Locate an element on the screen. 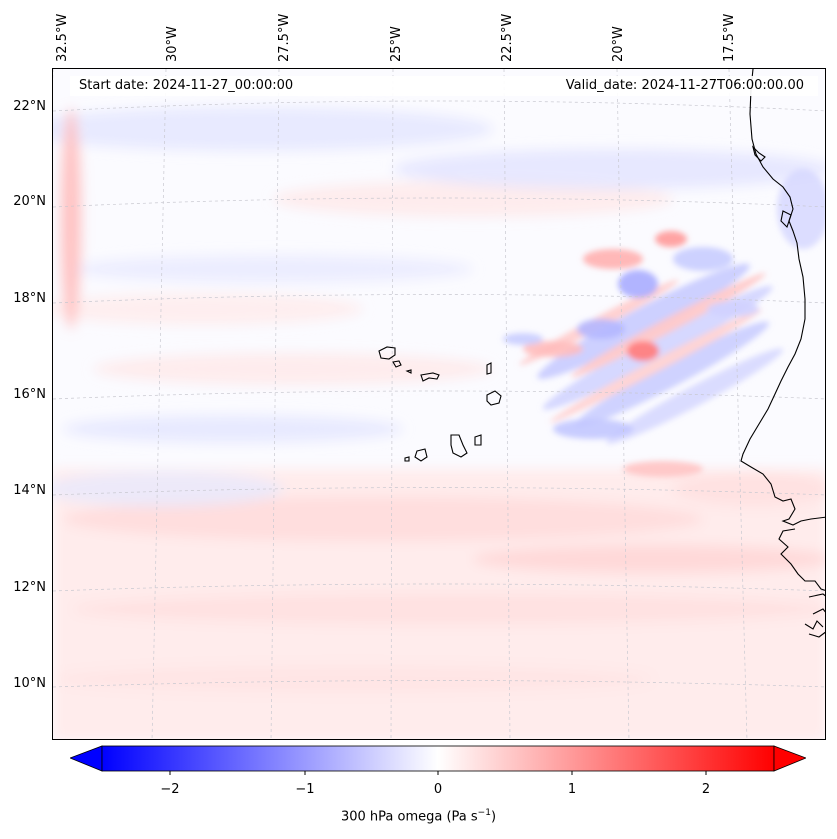  valid-date-text: Valid_date: 2024-11-27T06:00:00.00 is located at coordinates (684, 85).